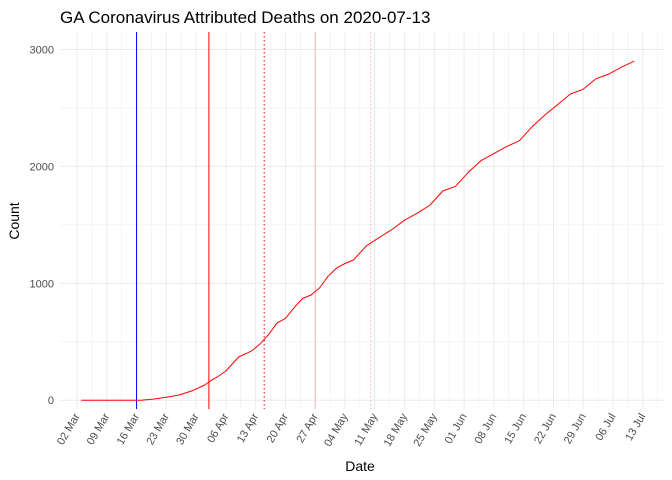  I want to click on y-tick-label: 2000, so click(42, 167).